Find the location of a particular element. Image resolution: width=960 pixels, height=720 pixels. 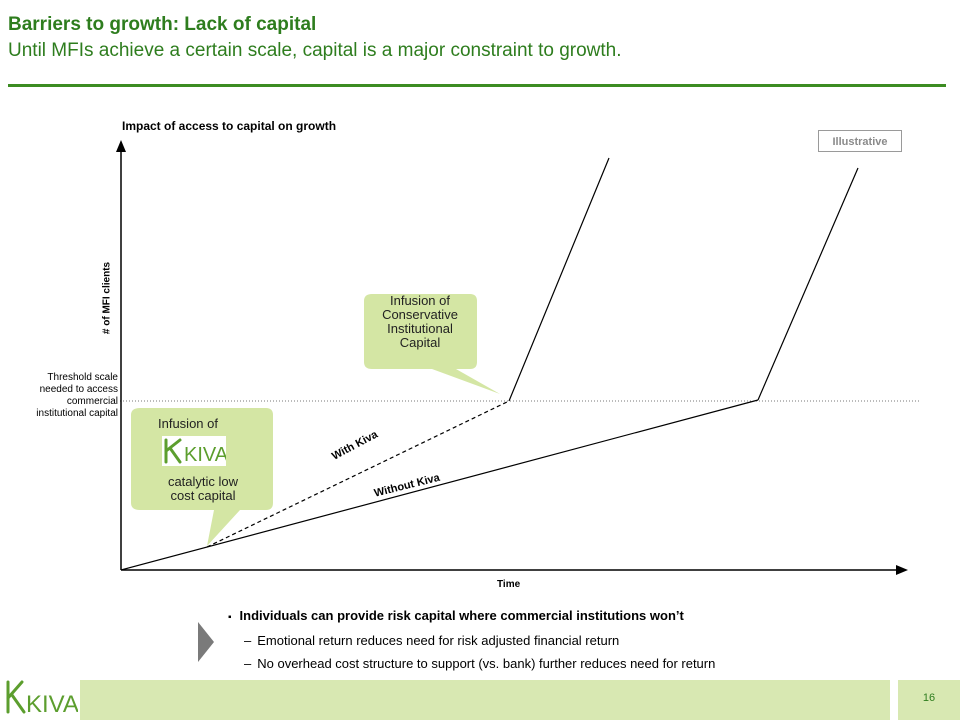

slide-title: Barriers to growth: Lack of capital is located at coordinates (162, 24).